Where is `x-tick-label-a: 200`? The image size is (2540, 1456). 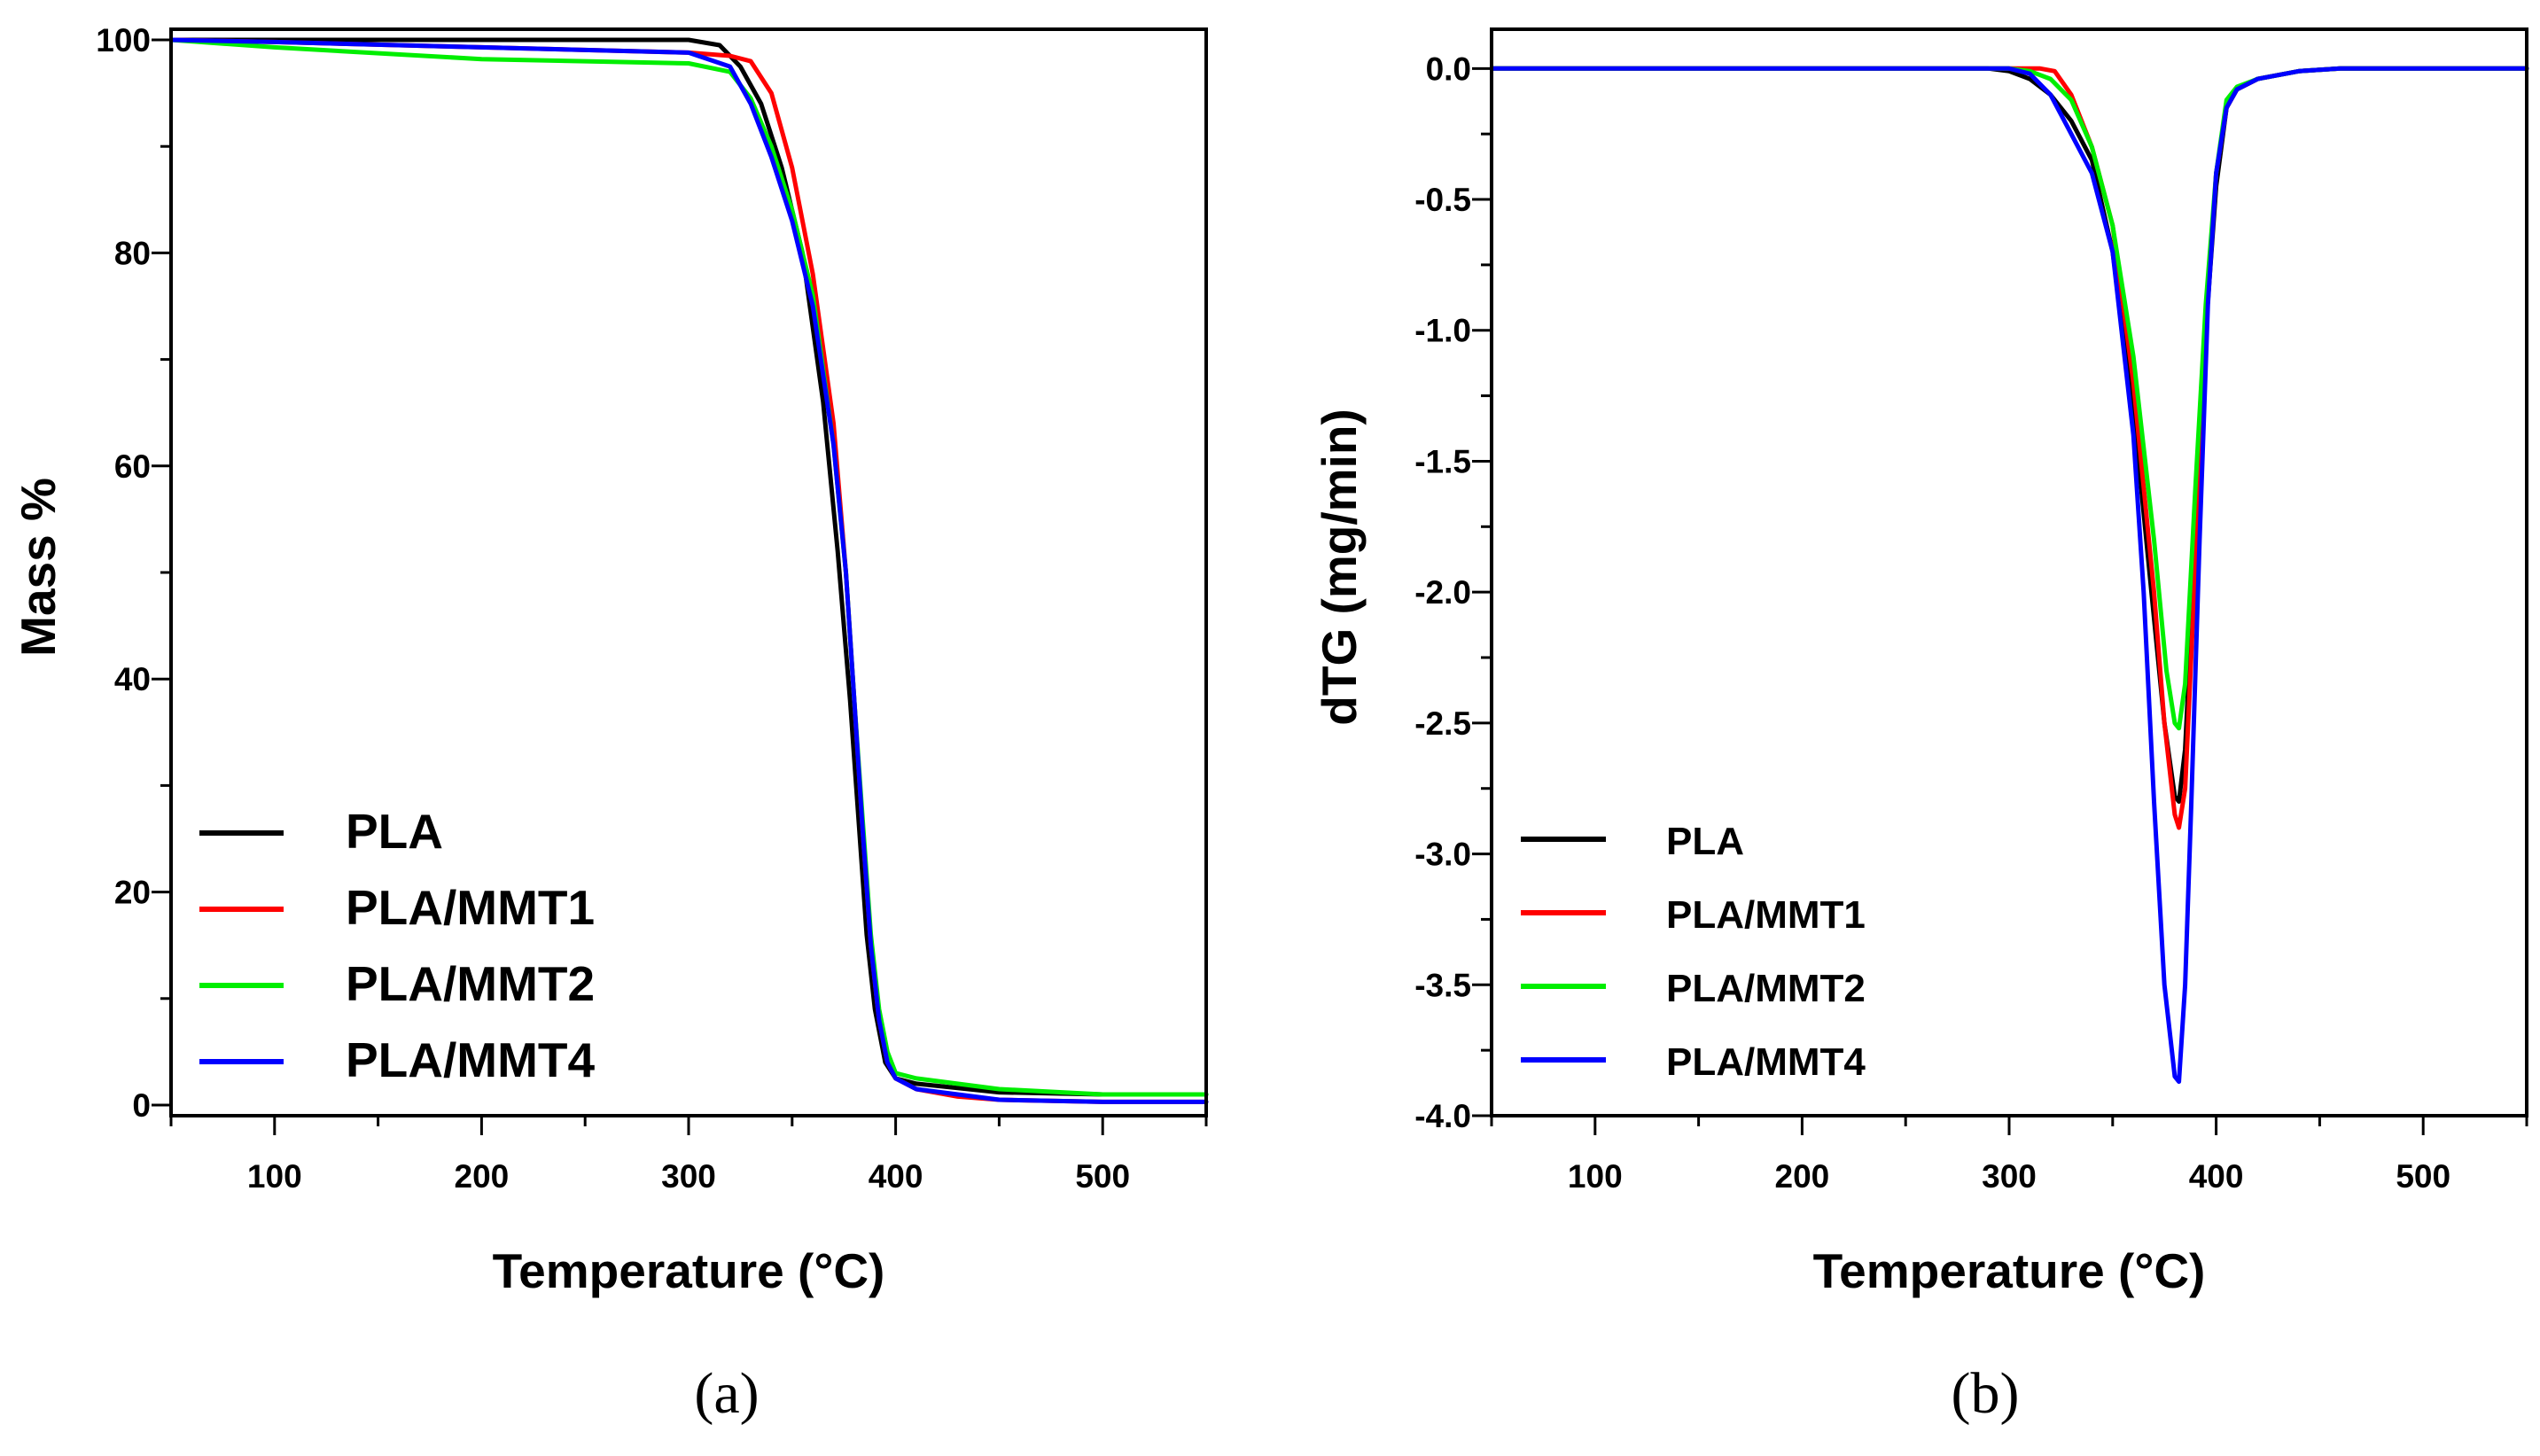 x-tick-label-a: 200 is located at coordinates (482, 1176).